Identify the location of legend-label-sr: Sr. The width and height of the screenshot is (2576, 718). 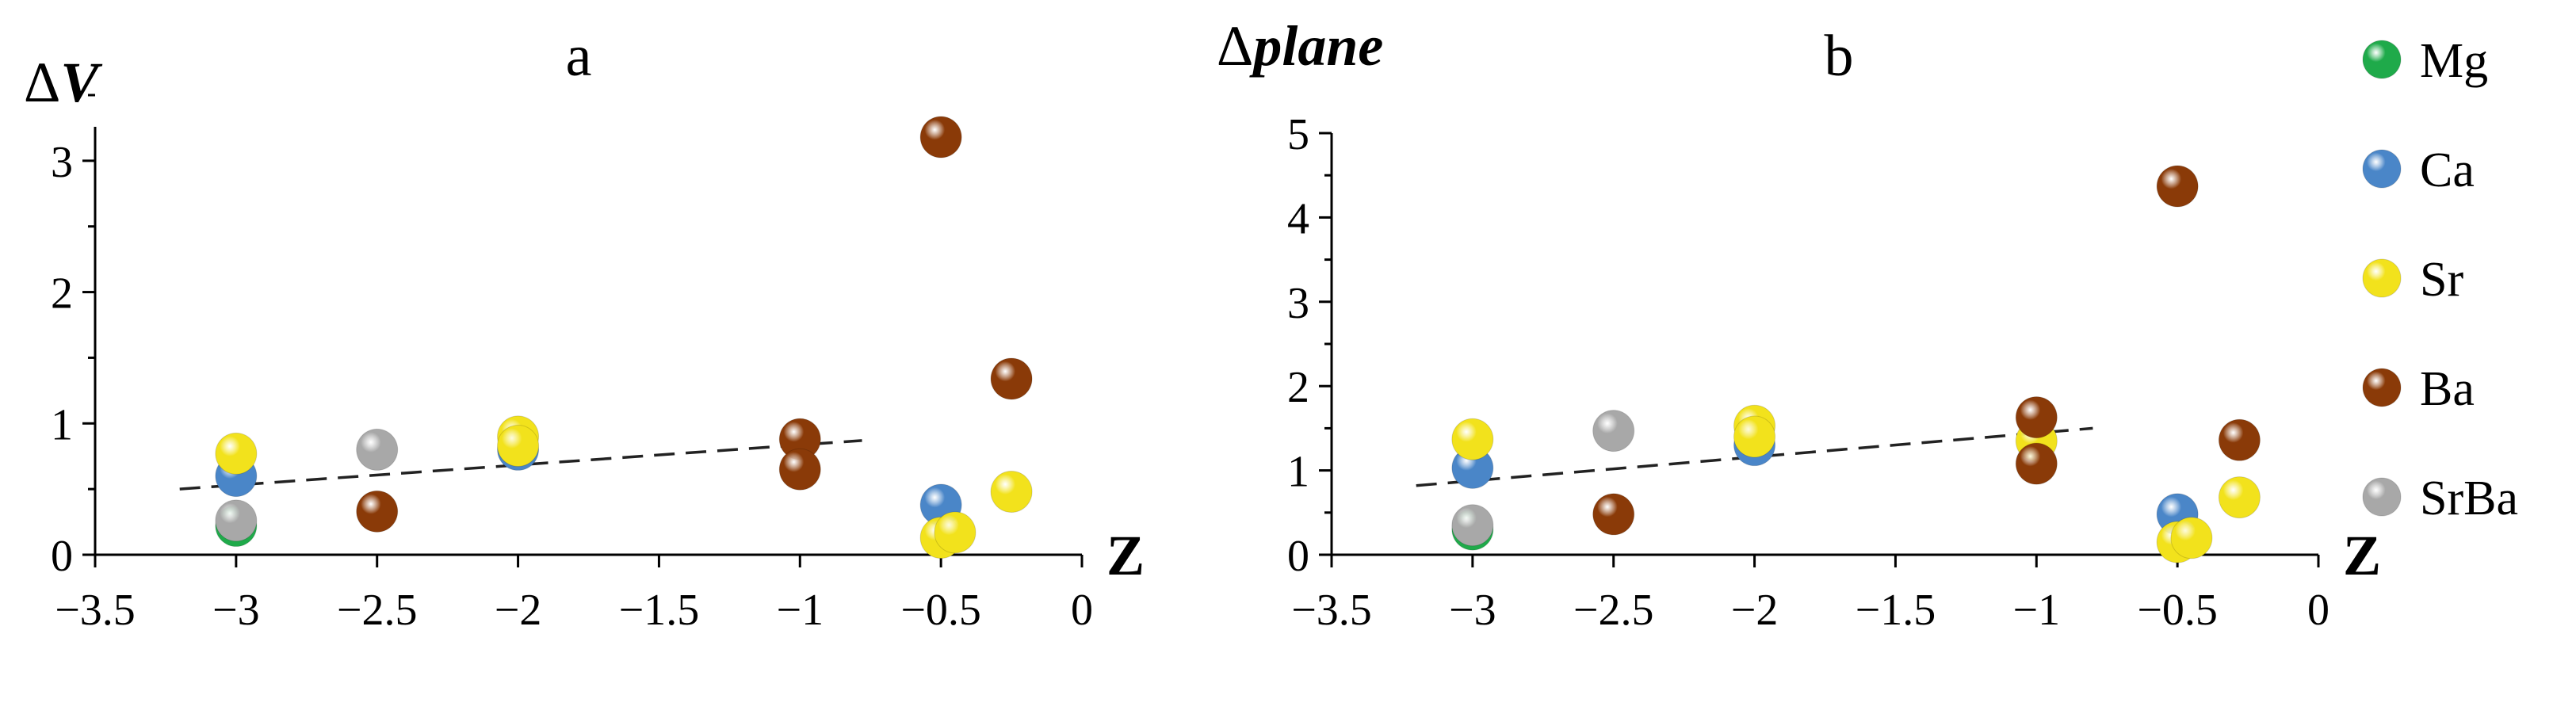
(2441, 280).